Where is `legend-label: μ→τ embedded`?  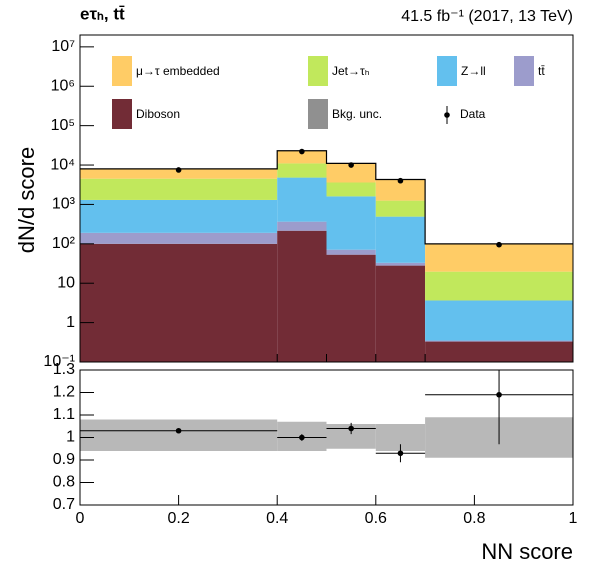
legend-label: μ→τ embedded is located at coordinates (178, 71).